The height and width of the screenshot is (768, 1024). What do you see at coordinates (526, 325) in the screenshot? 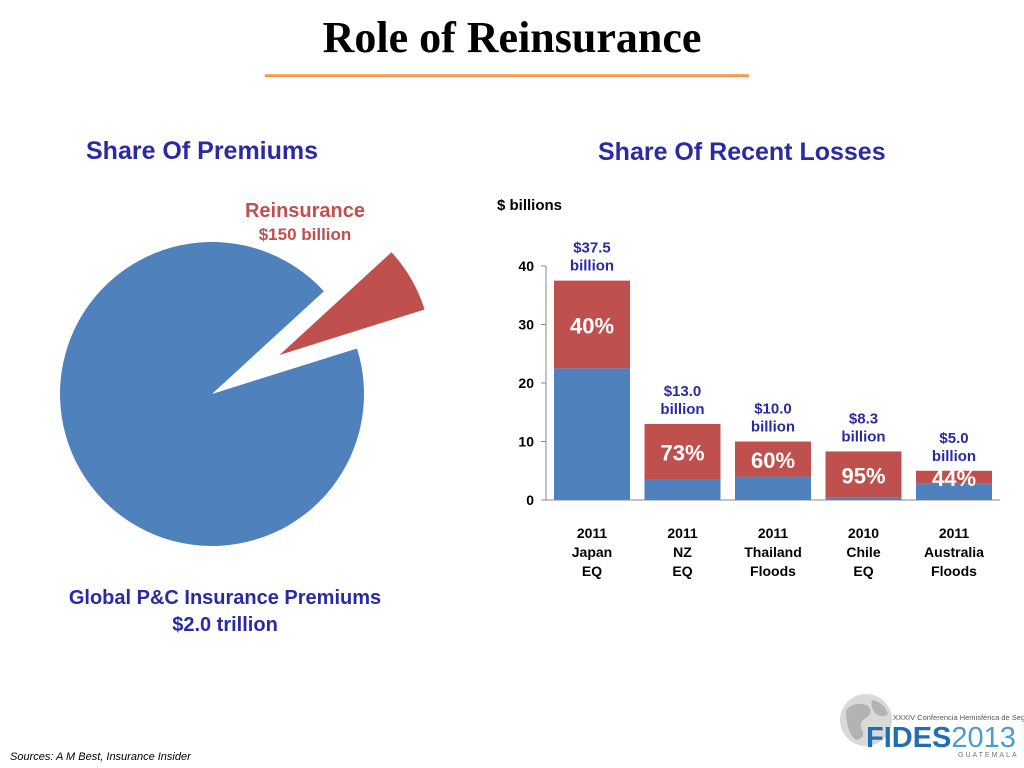
I see `y-tick-label: 30` at bounding box center [526, 325].